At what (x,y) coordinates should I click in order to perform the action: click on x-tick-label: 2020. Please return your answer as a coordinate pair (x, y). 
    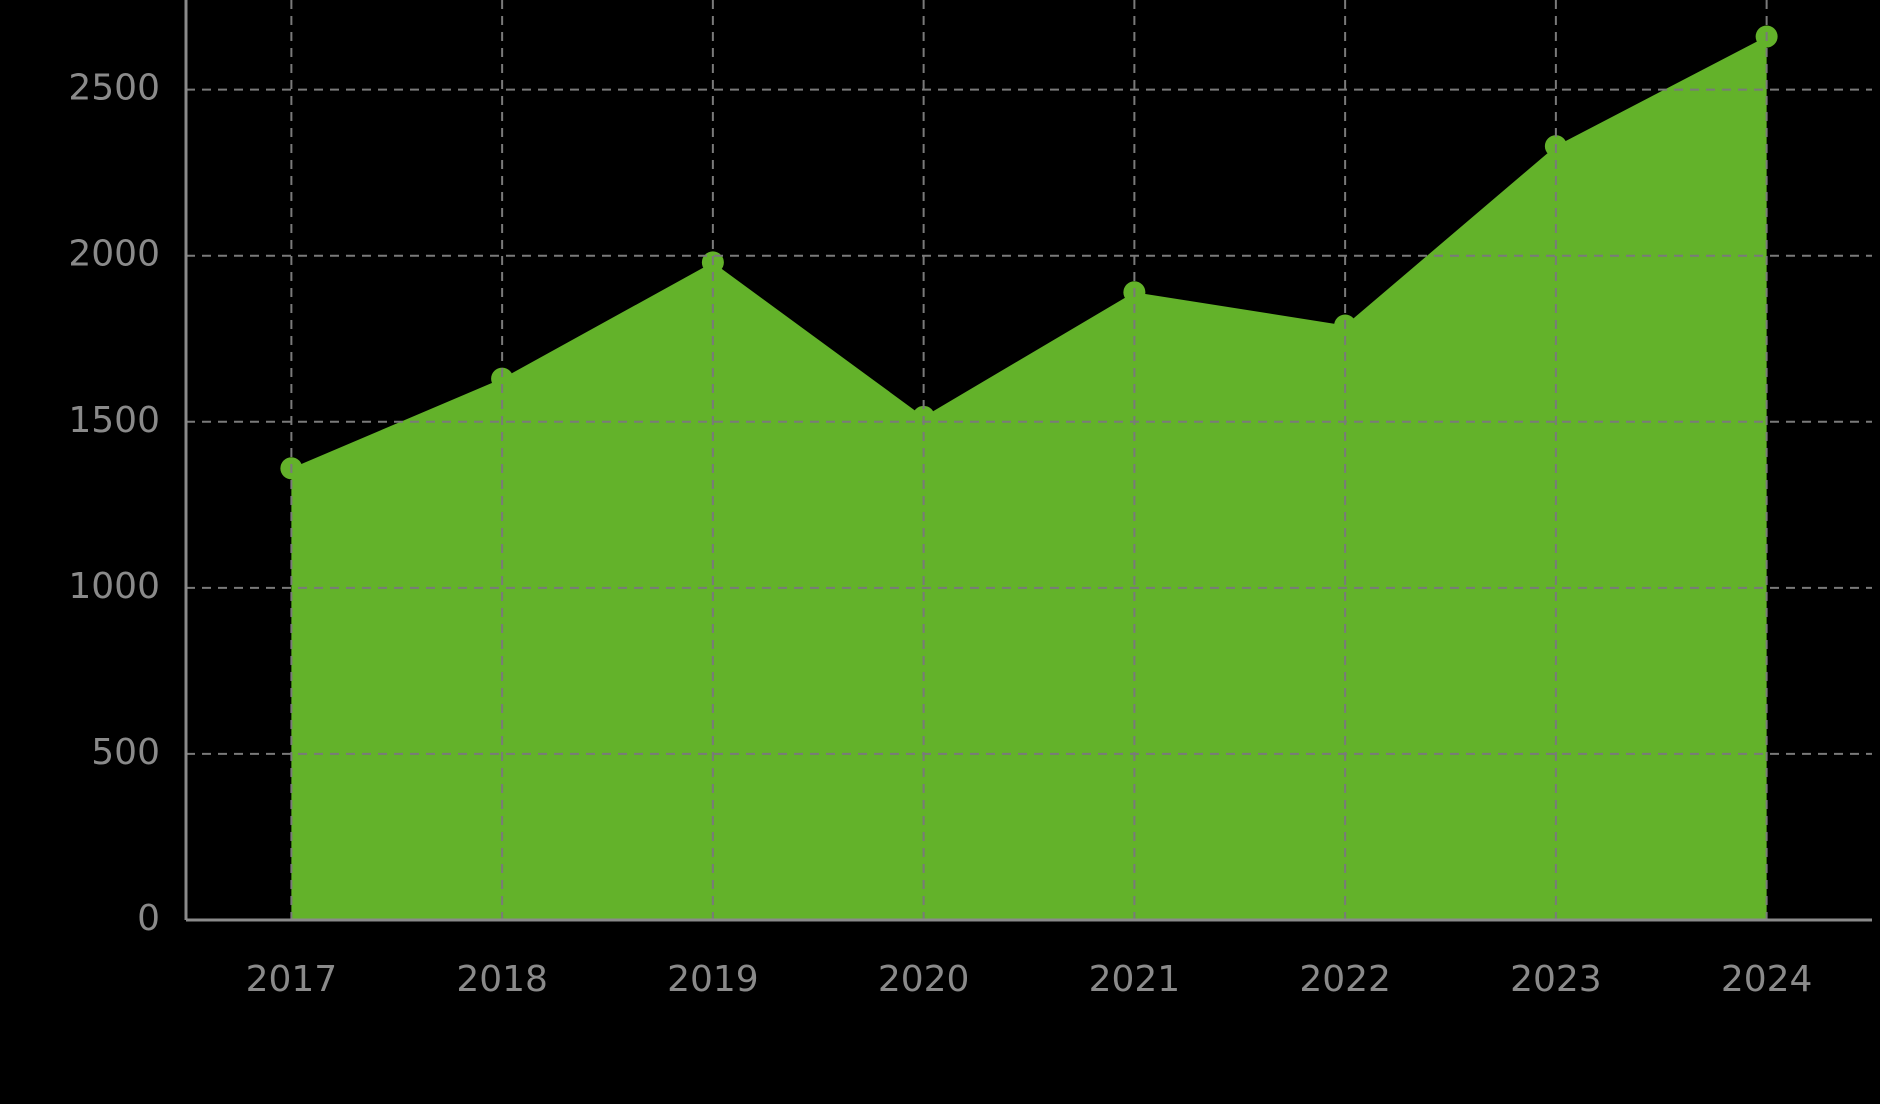
    Looking at the image, I should click on (924, 979).